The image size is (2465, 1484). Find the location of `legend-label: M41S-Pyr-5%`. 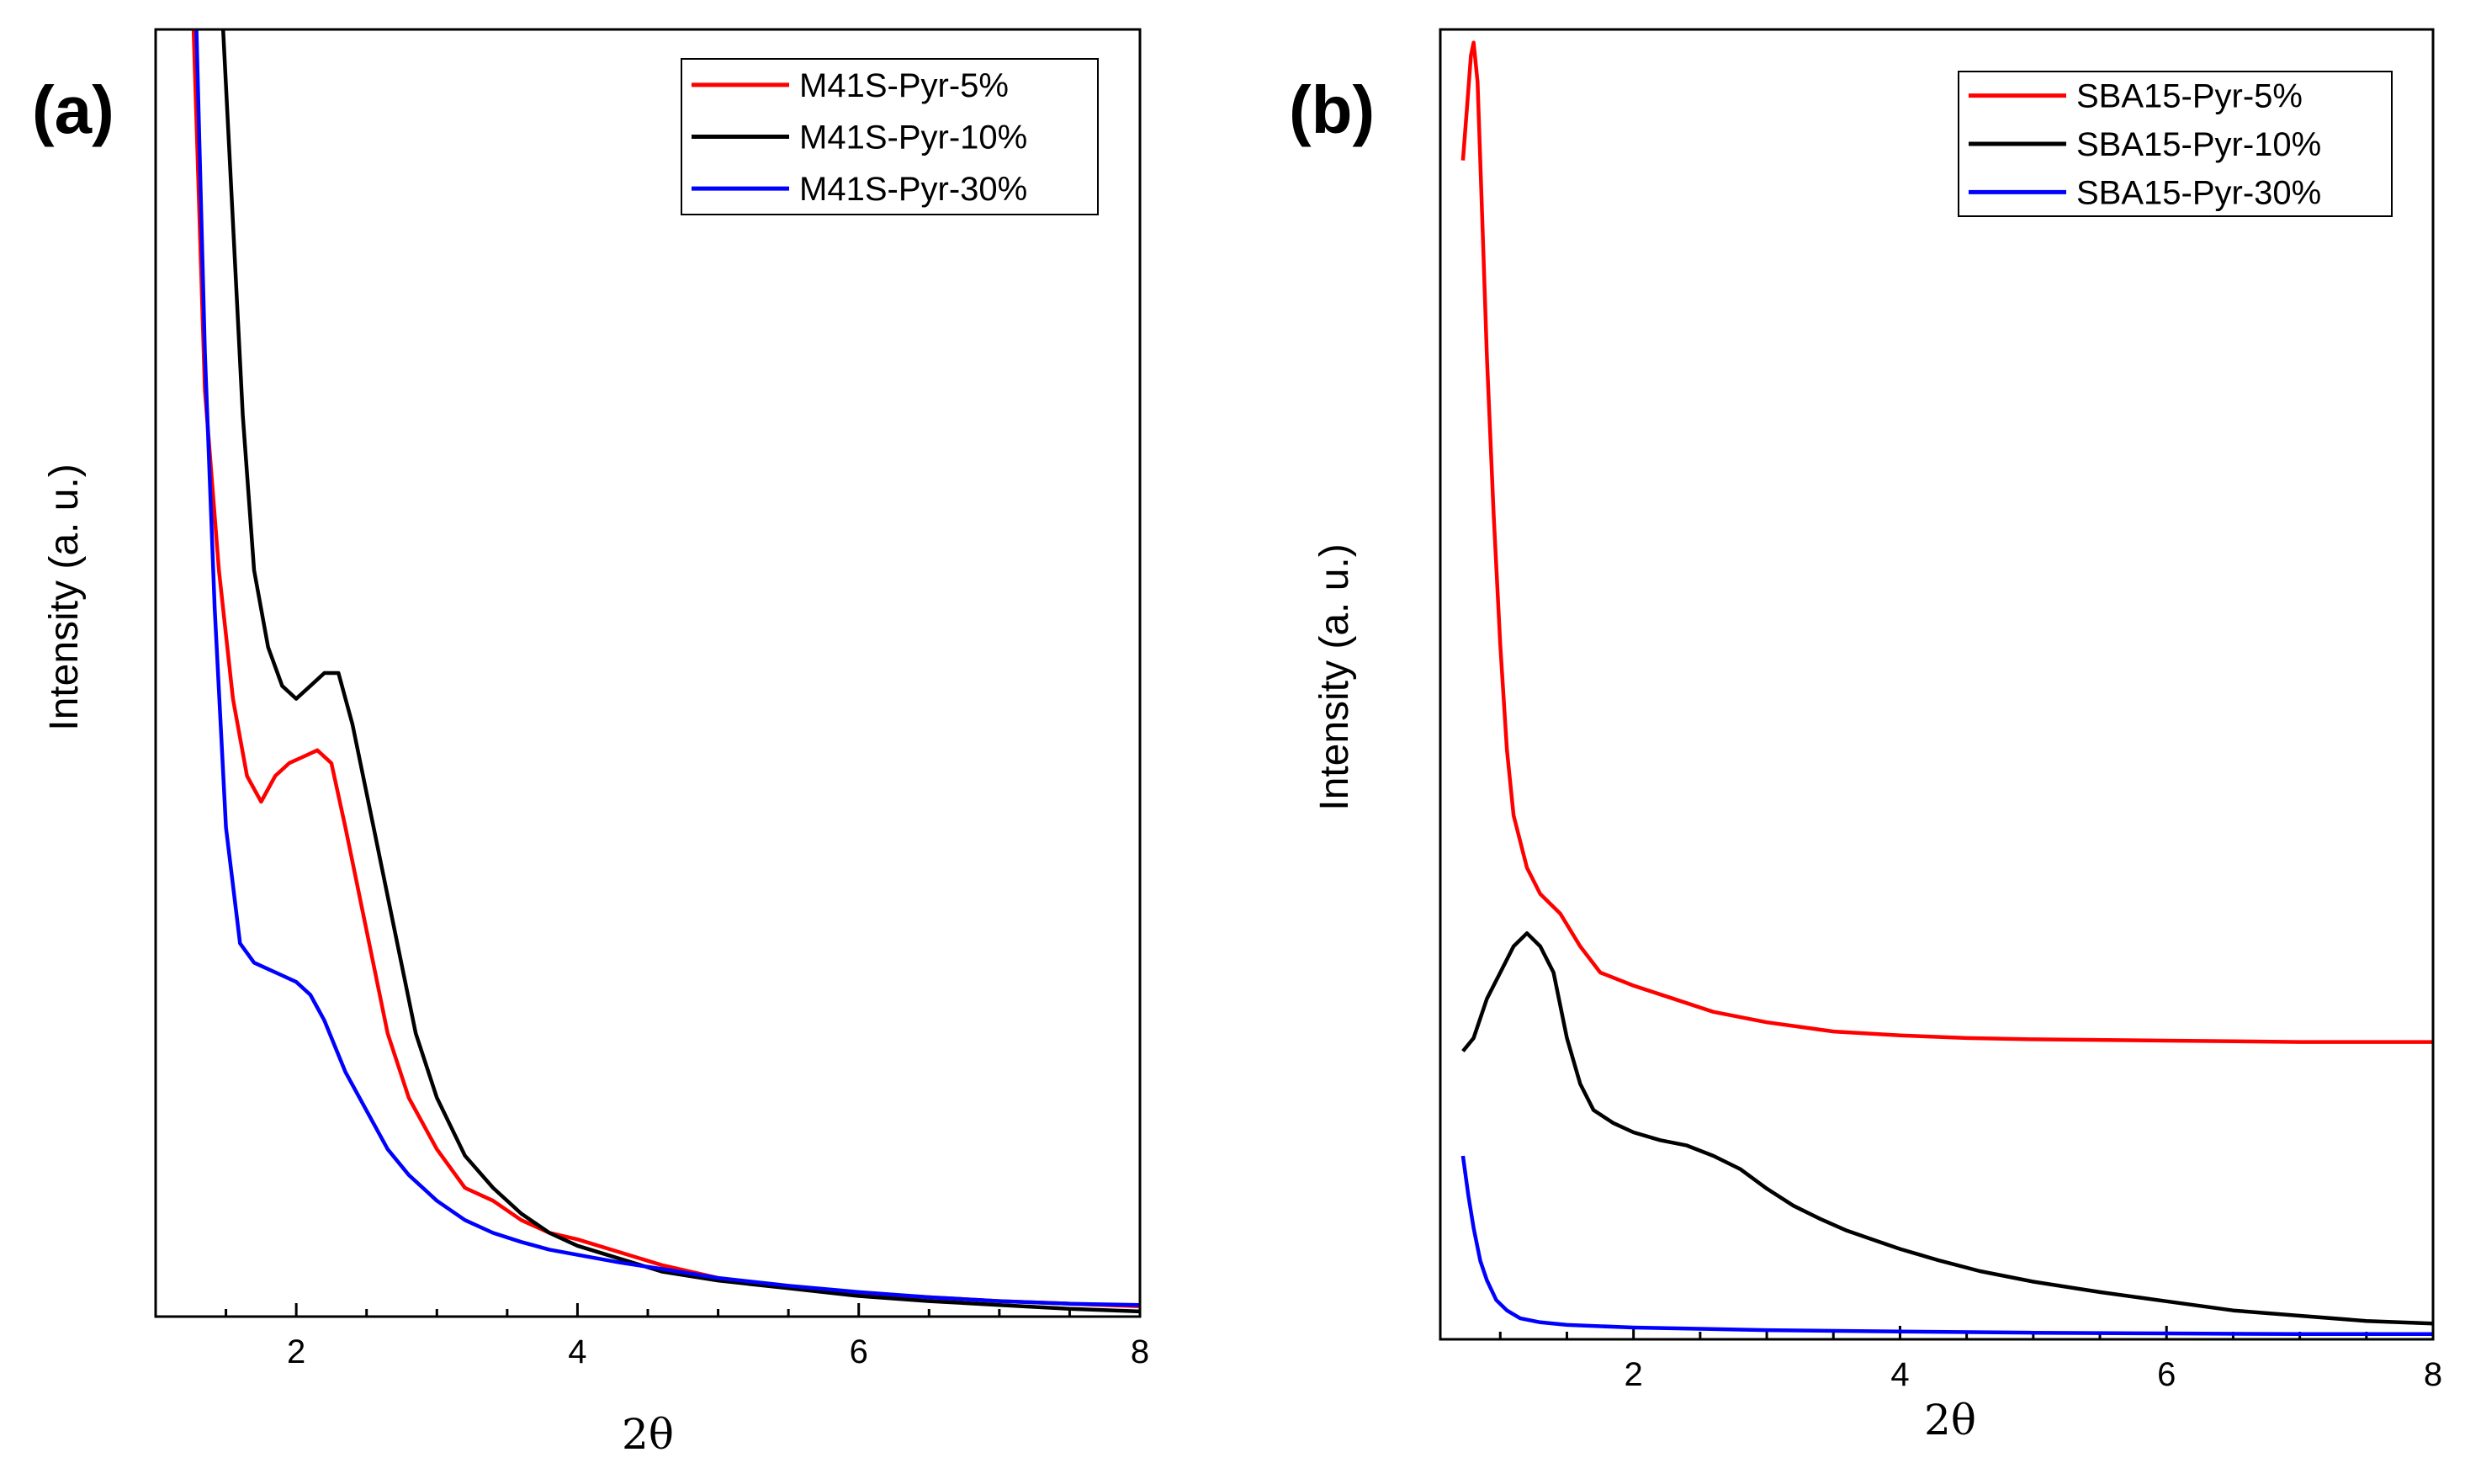

legend-label: M41S-Pyr-5% is located at coordinates (904, 85).